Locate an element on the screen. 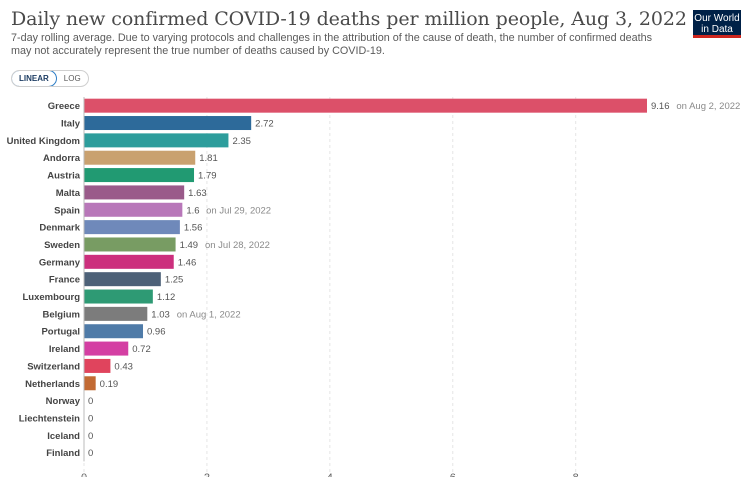  value-label: 9.16 is located at coordinates (660, 106).